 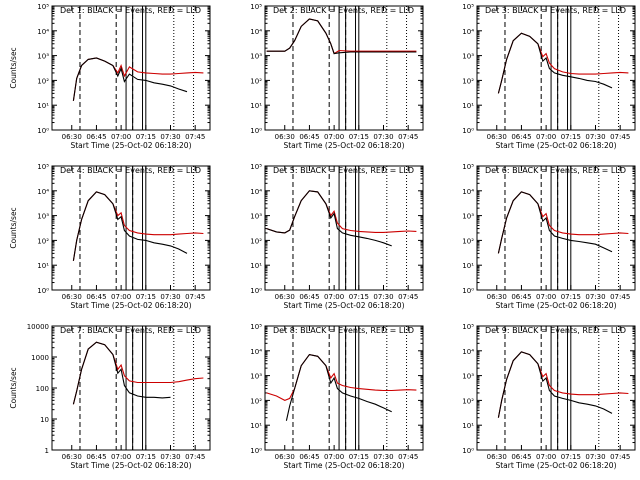 I want to click on panel-title: Det 6: BLACK = Events, RED = LLD, so click(x=555, y=170).